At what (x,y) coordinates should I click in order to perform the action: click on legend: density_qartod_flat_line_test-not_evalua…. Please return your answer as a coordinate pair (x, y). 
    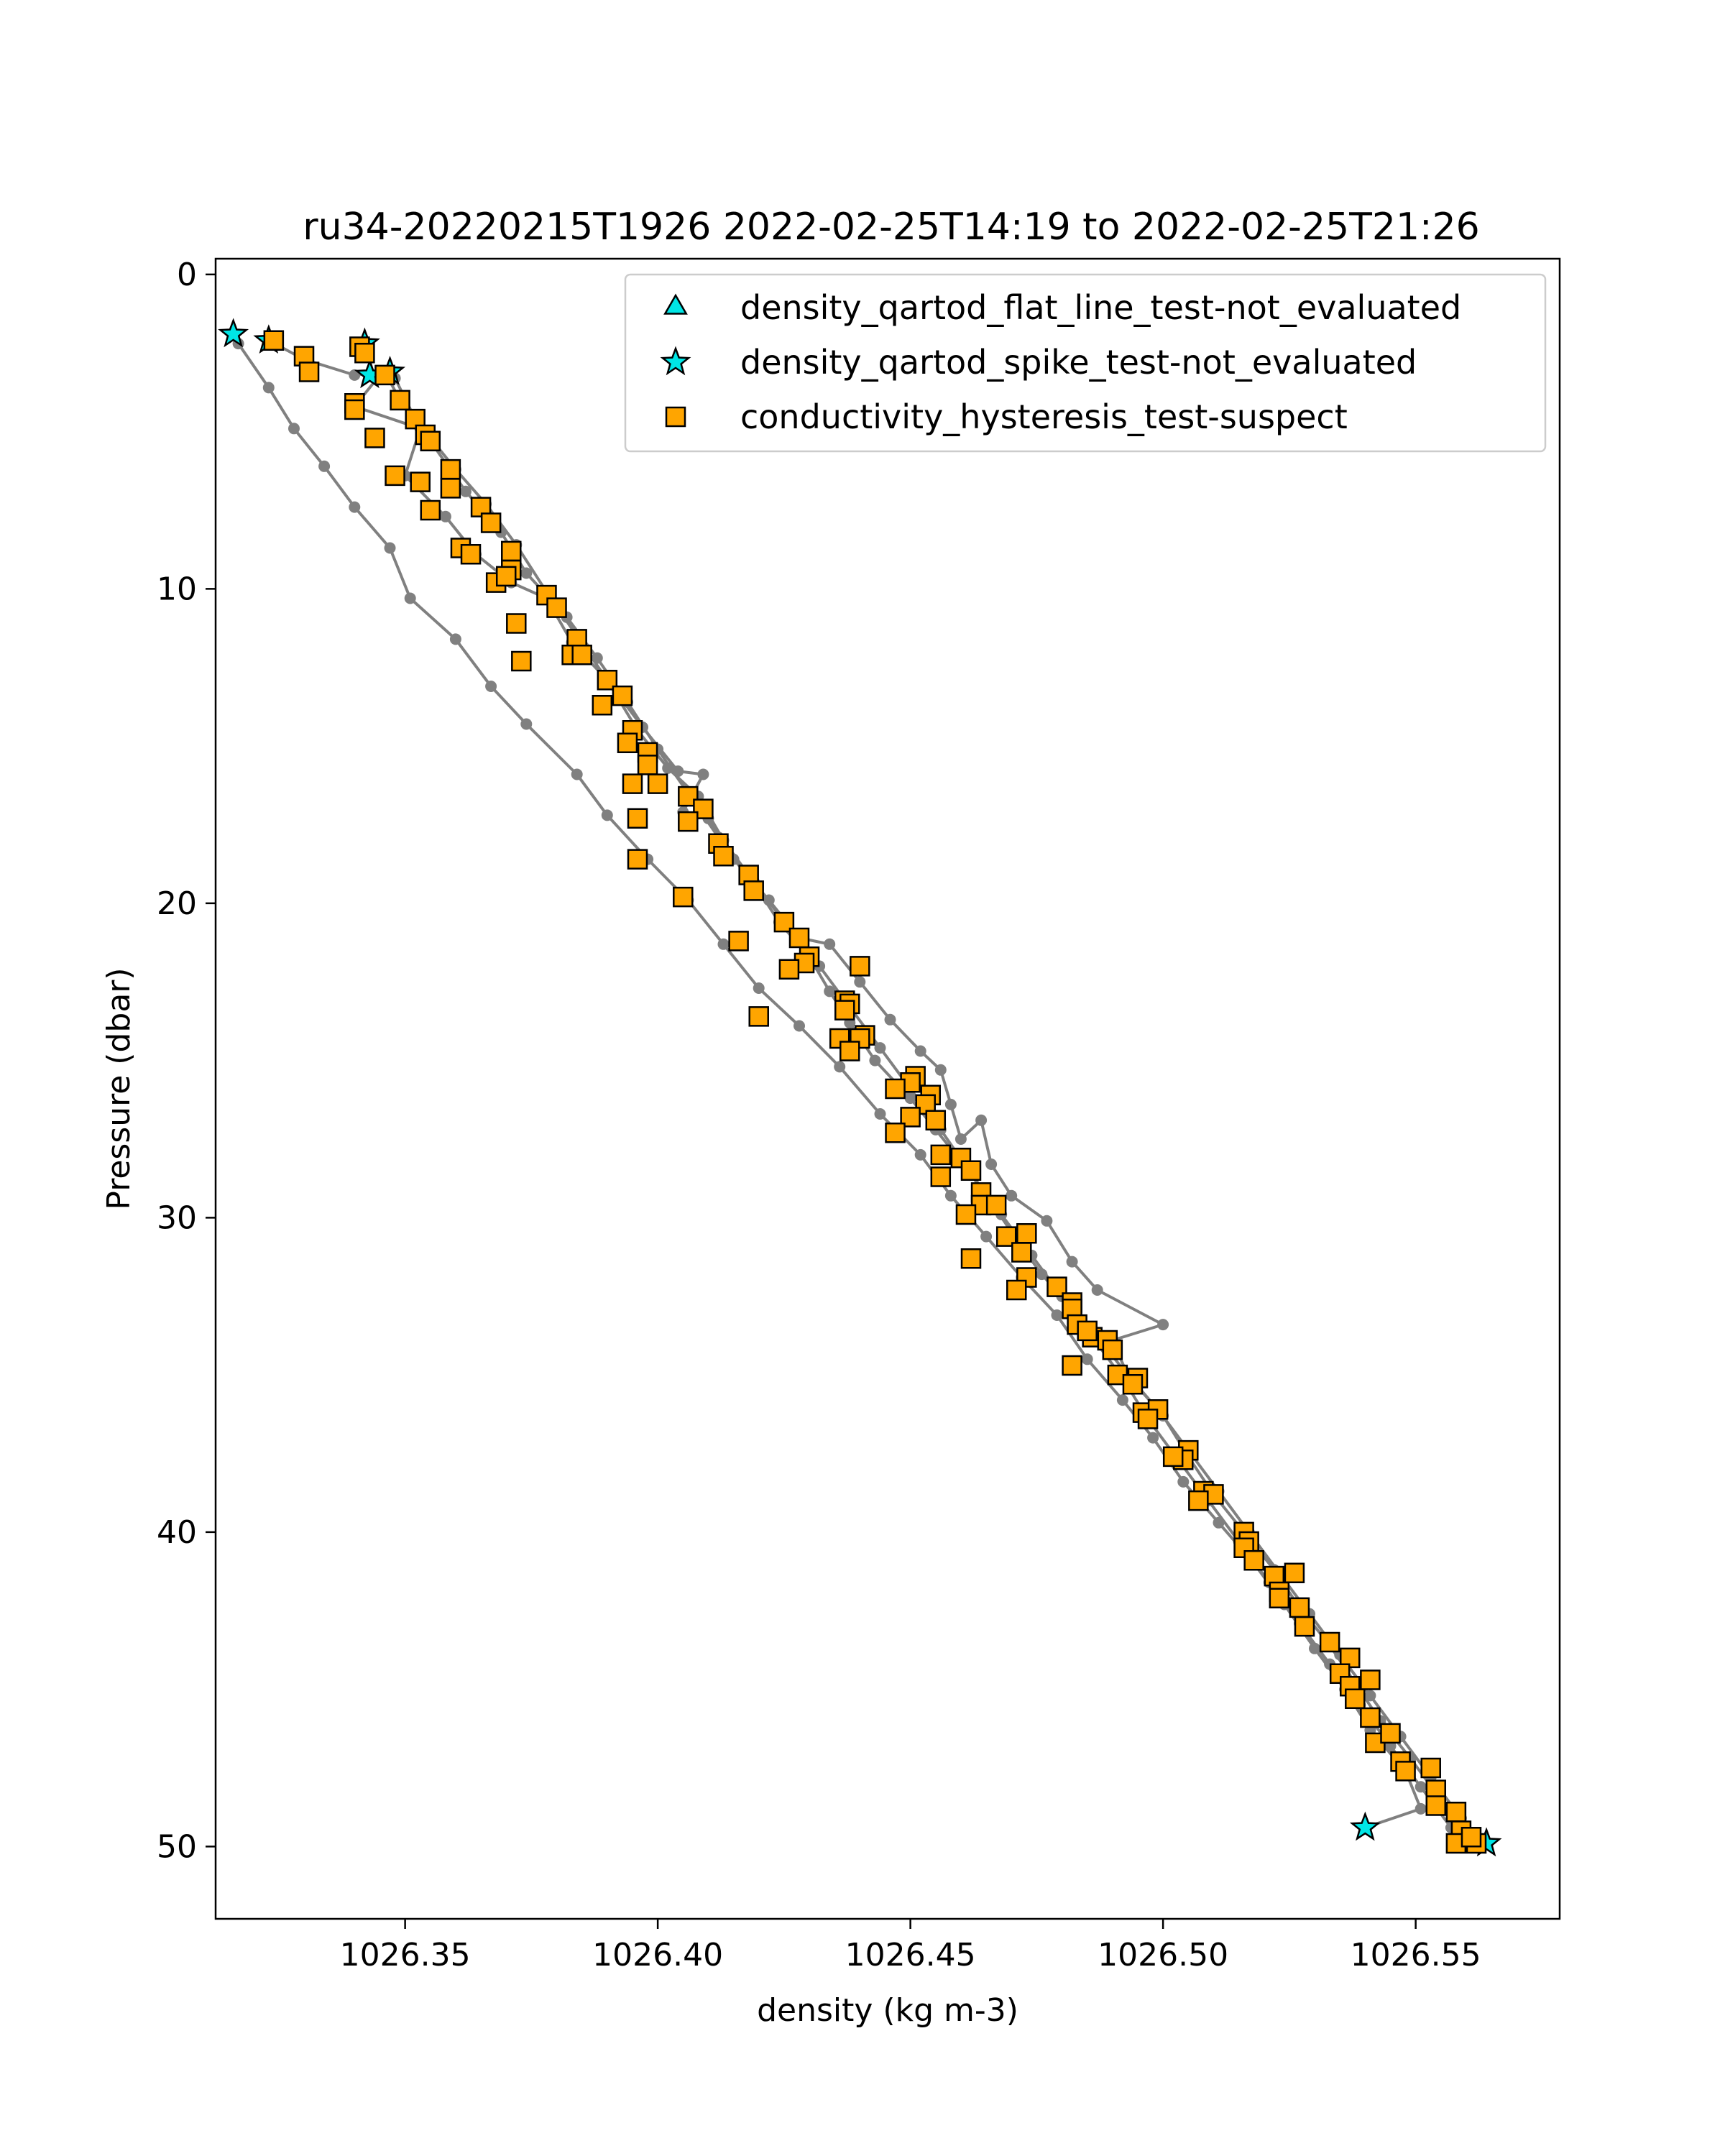
    Looking at the image, I should click on (1085, 363).